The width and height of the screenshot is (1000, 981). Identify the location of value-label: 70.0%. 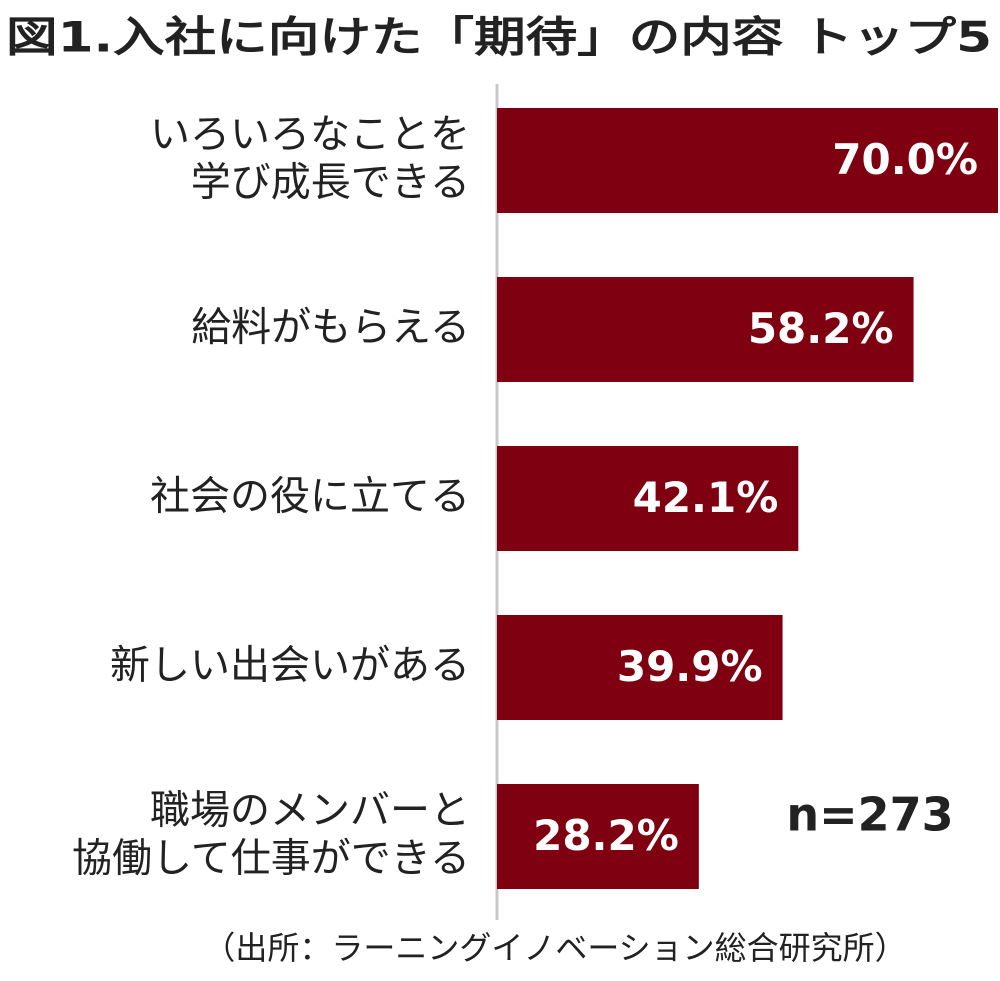
(905, 159).